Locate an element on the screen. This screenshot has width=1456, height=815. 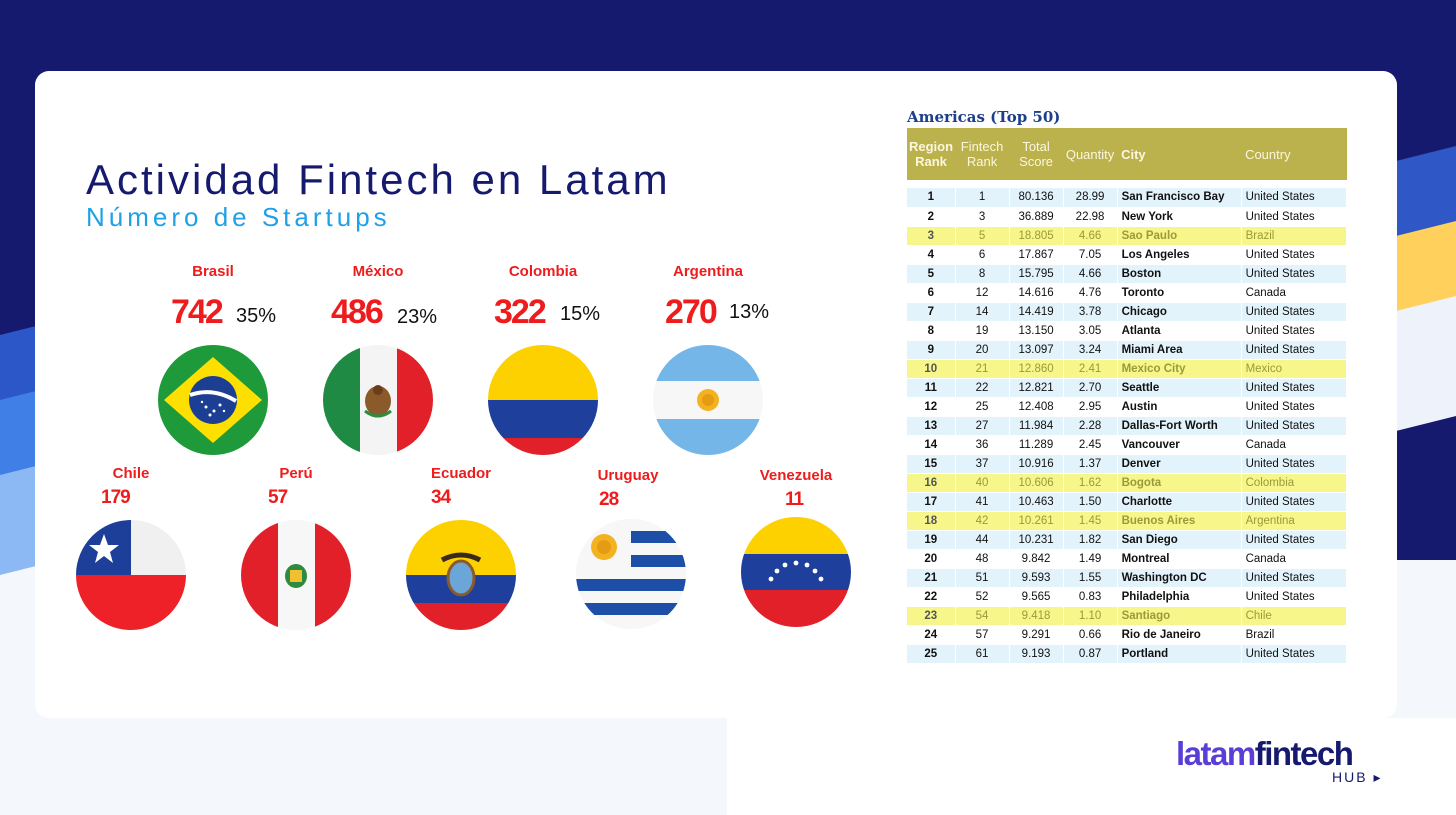
cell-region-rank: 11 is located at coordinates (931, 388).